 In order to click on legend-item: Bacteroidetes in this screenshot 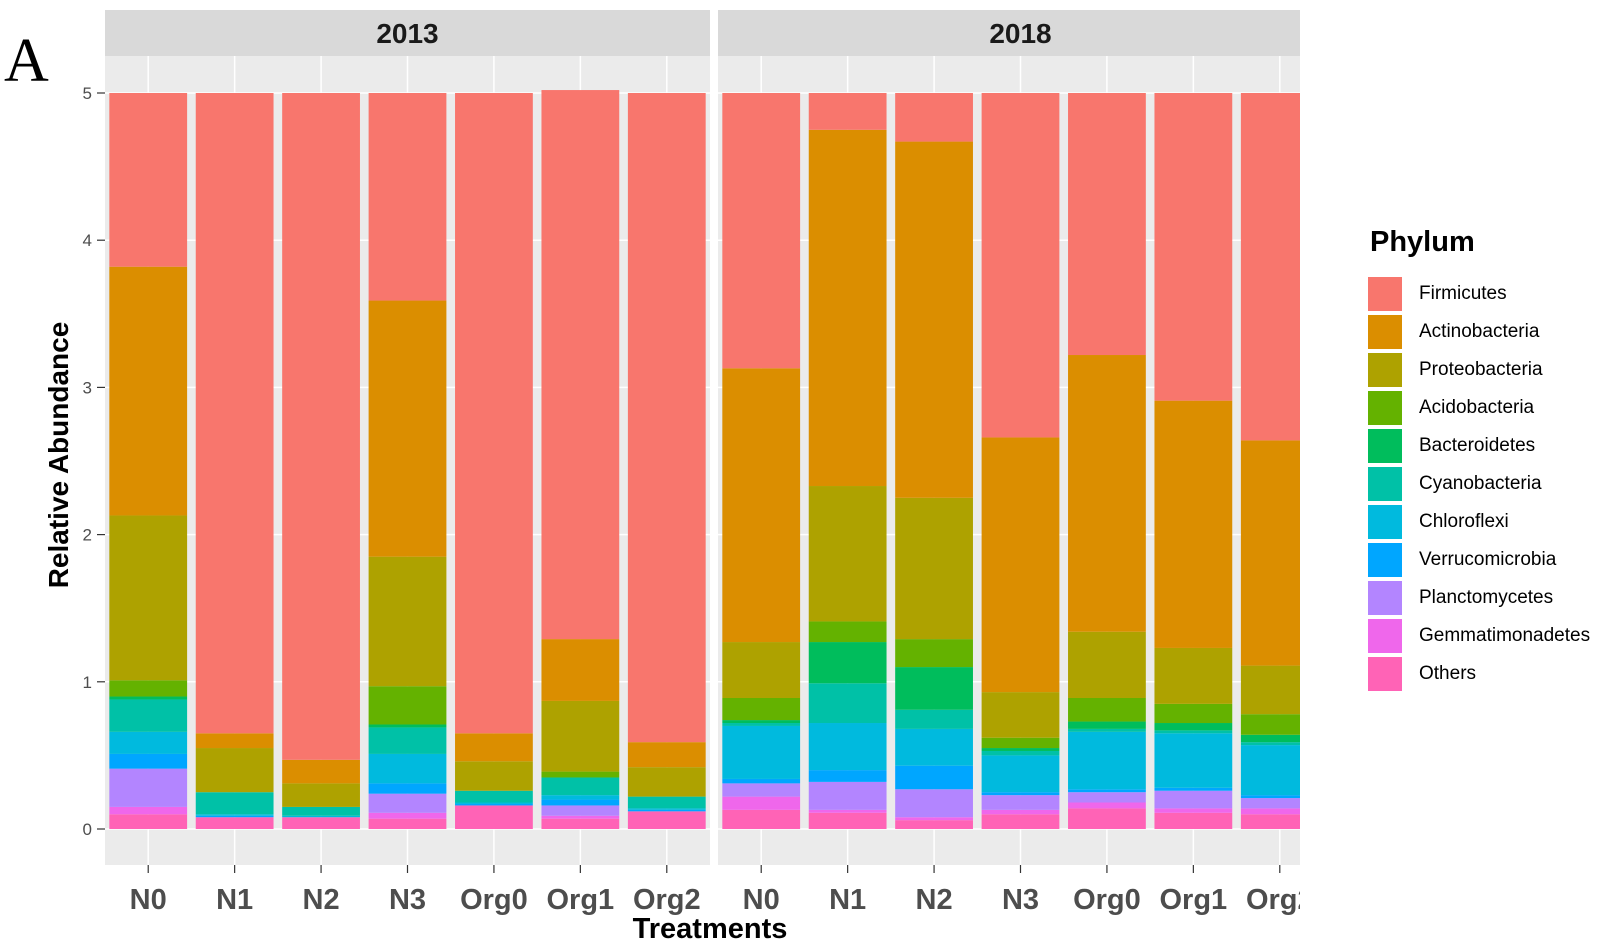, I will do `click(1479, 446)`.